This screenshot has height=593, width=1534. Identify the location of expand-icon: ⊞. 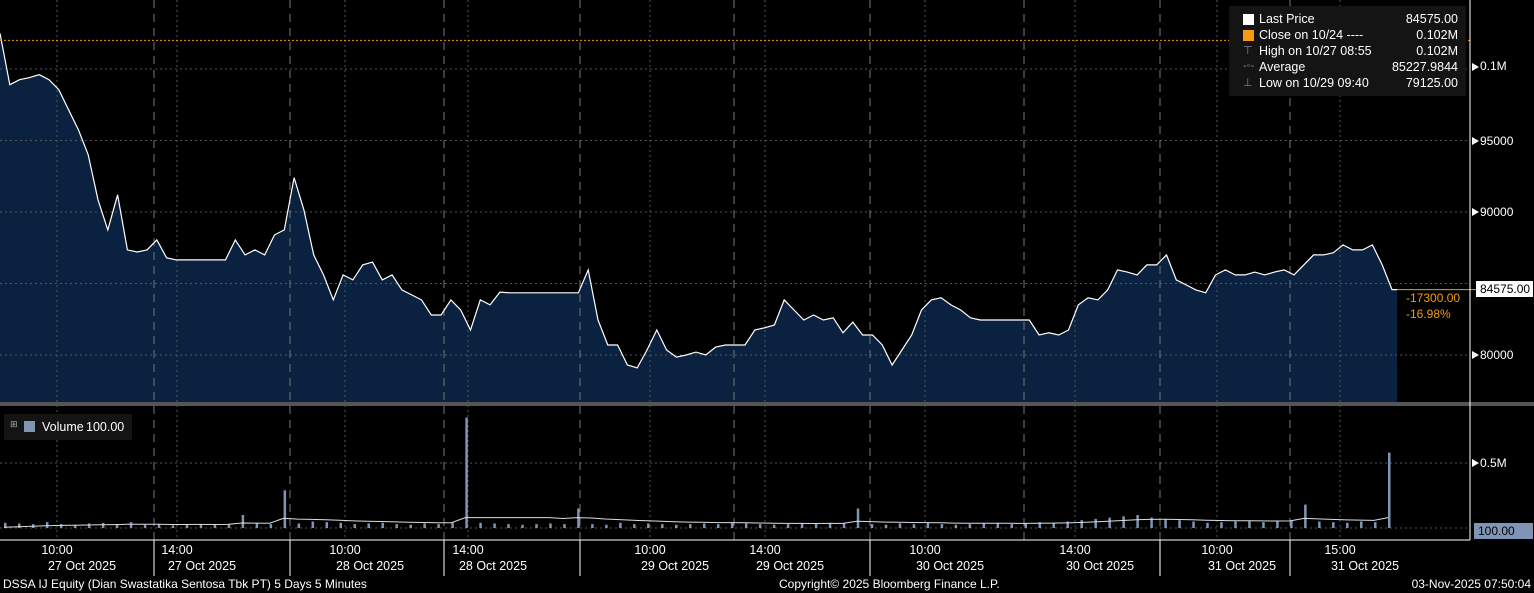
(14, 424).